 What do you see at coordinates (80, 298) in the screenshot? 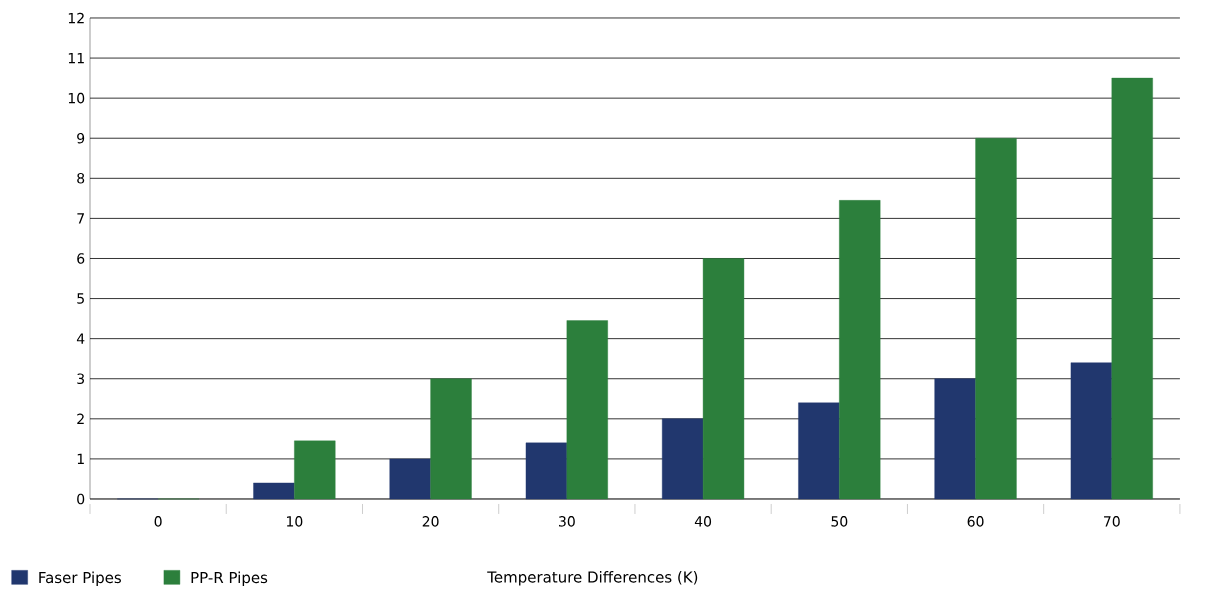
I see `y-tick-label: 5` at bounding box center [80, 298].